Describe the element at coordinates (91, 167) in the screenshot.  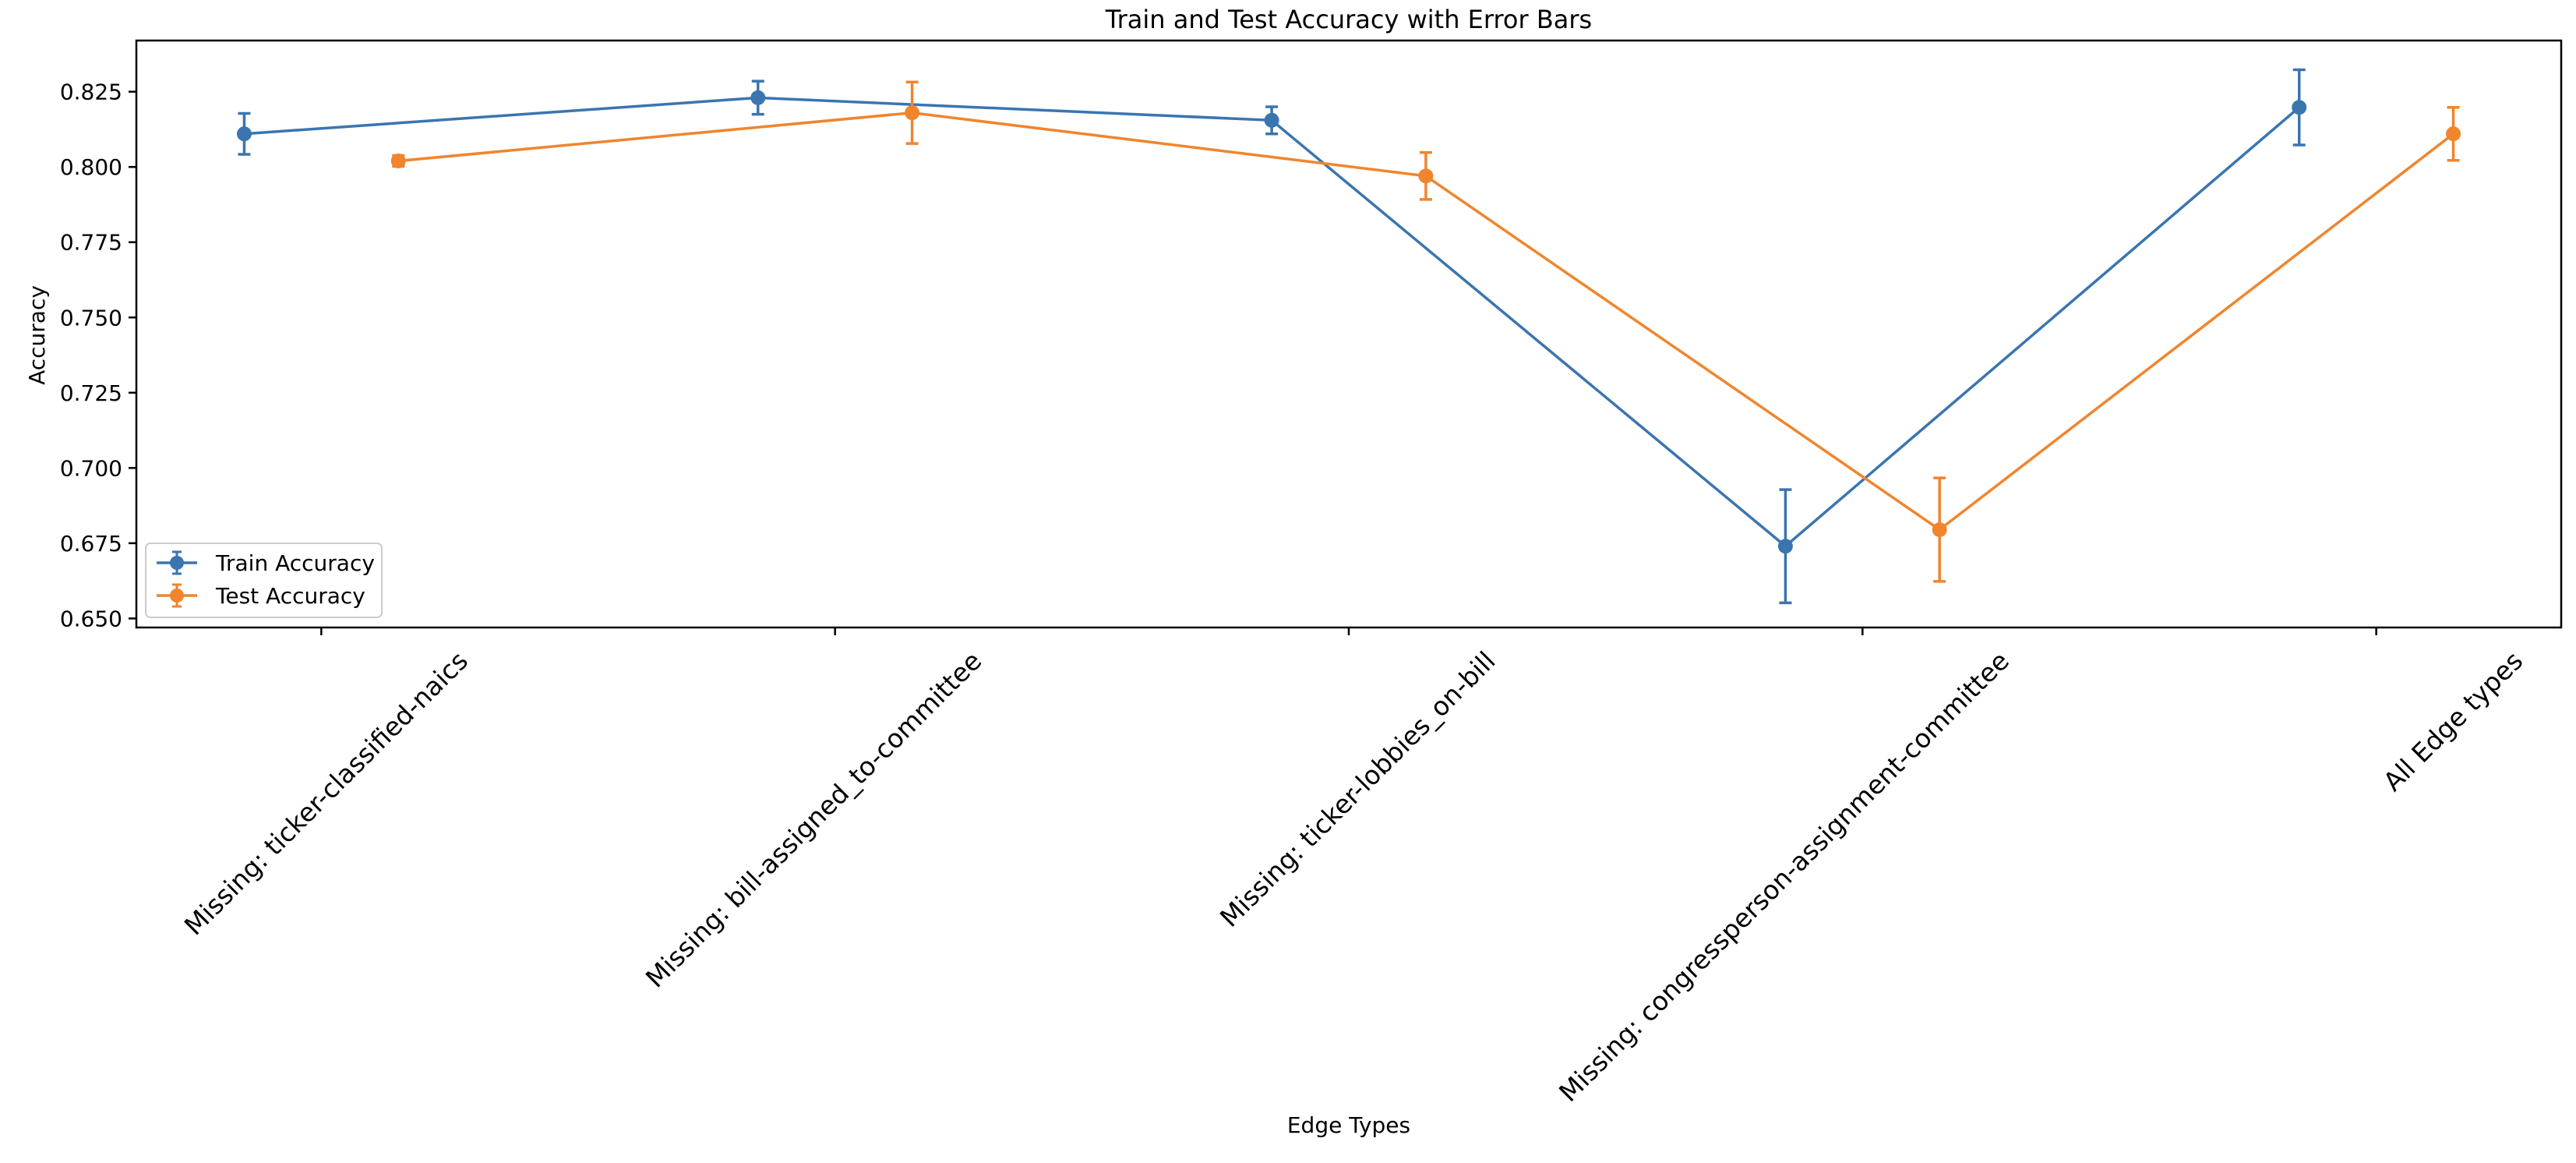
I see `y-tick-label: 0.800` at that location.